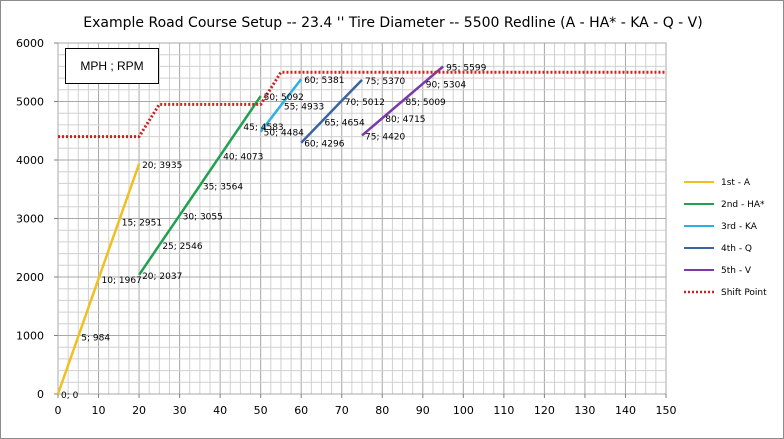  What do you see at coordinates (385, 137) in the screenshot?
I see `data-label: 75; 4420` at bounding box center [385, 137].